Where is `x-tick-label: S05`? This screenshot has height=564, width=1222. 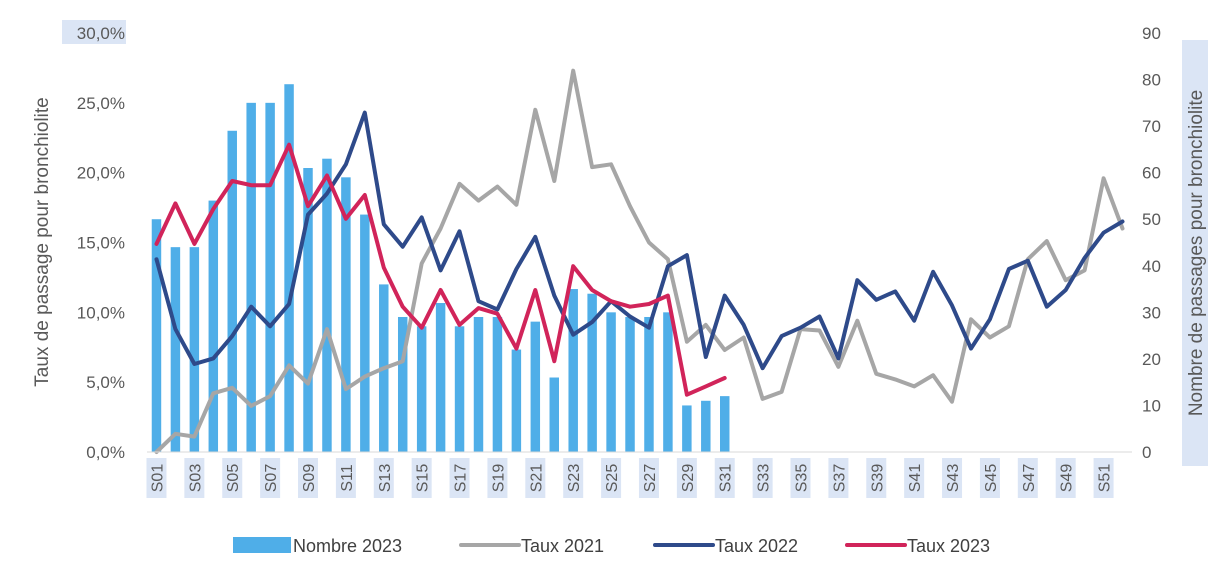 x-tick-label: S05 is located at coordinates (233, 478).